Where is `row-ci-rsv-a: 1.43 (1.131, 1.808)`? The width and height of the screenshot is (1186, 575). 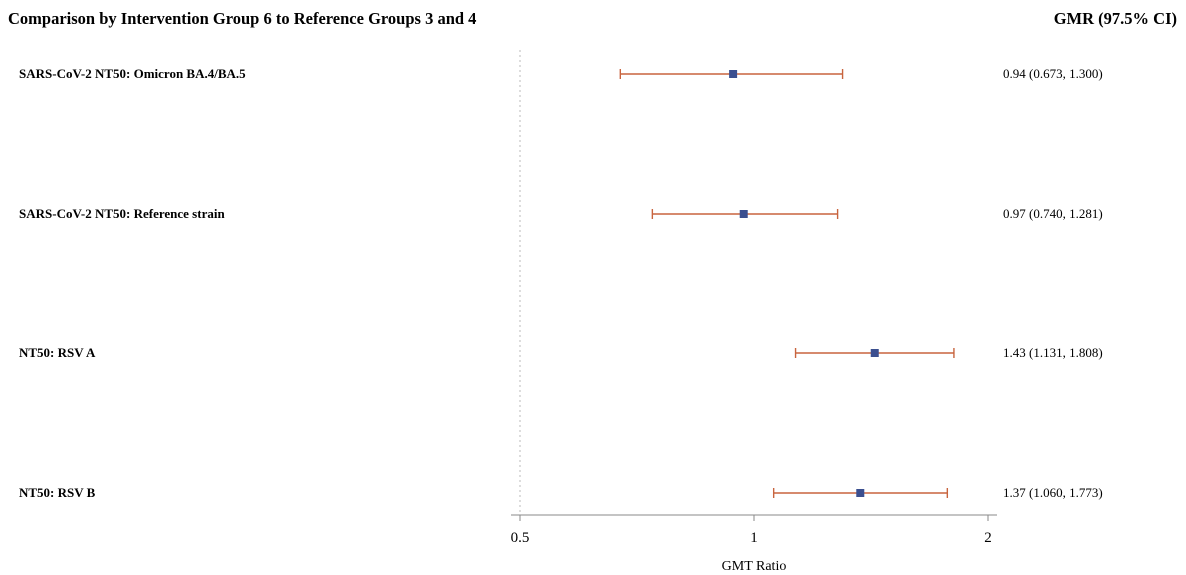
row-ci-rsv-a: 1.43 (1.131, 1.808) is located at coordinates (1053, 352).